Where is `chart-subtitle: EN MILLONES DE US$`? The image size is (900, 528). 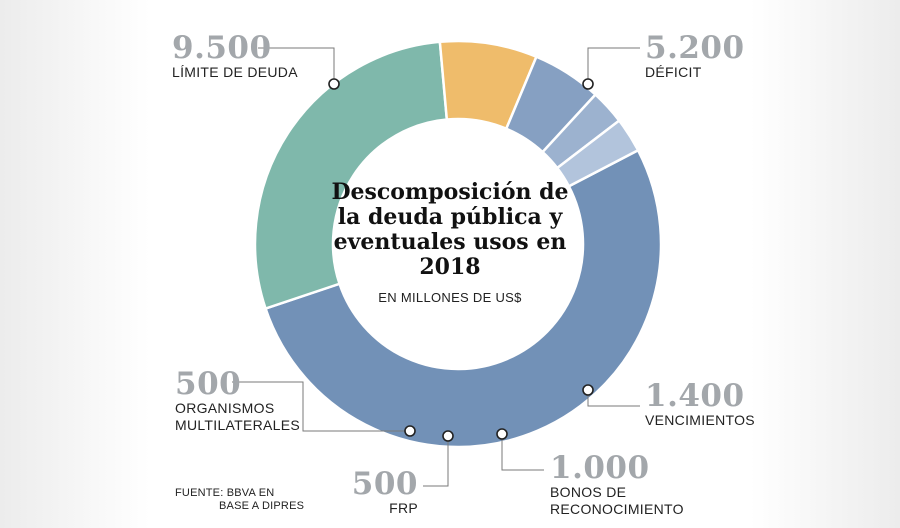 chart-subtitle: EN MILLONES DE US$ is located at coordinates (450, 297).